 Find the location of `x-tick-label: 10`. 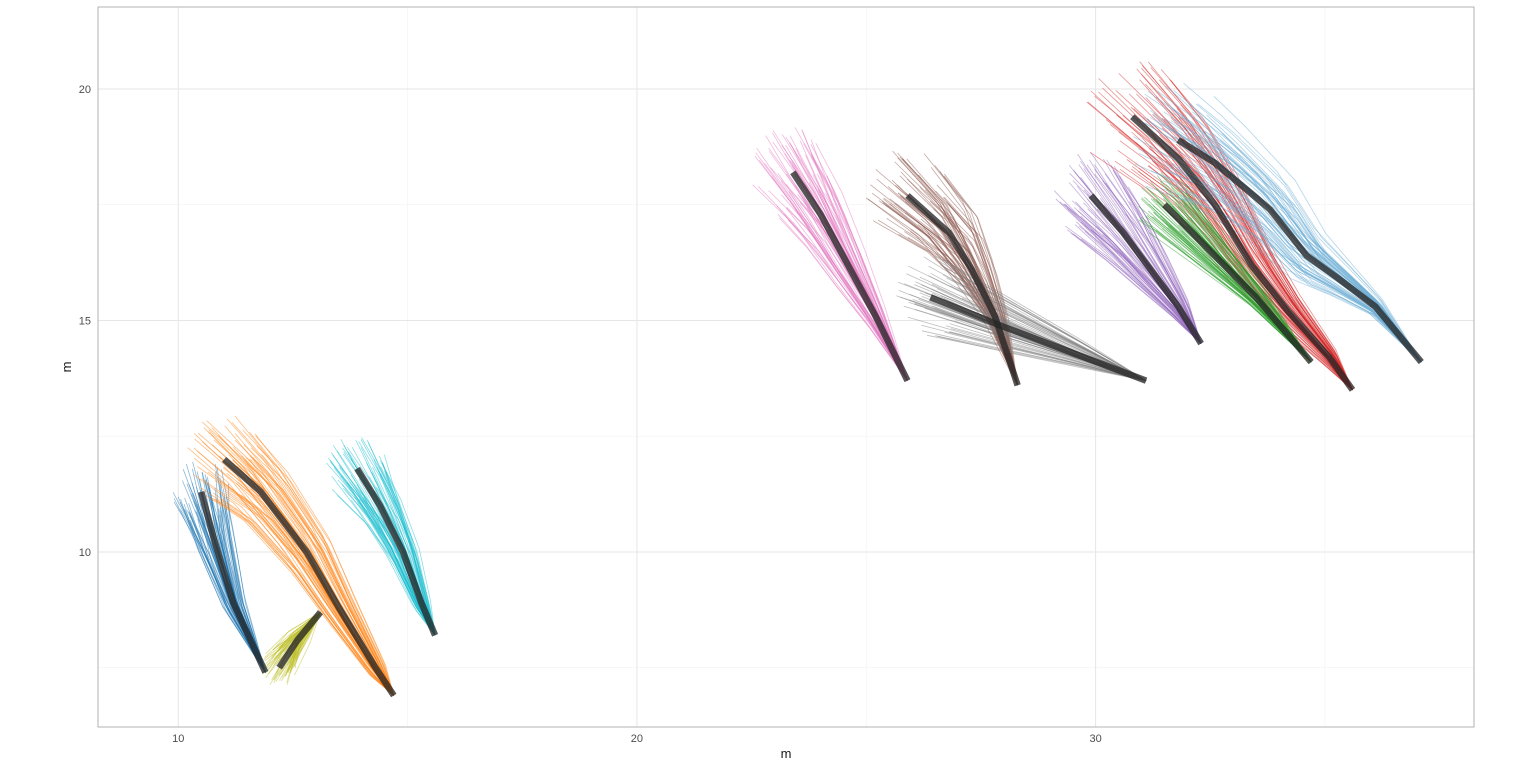

x-tick-label: 10 is located at coordinates (178, 739).